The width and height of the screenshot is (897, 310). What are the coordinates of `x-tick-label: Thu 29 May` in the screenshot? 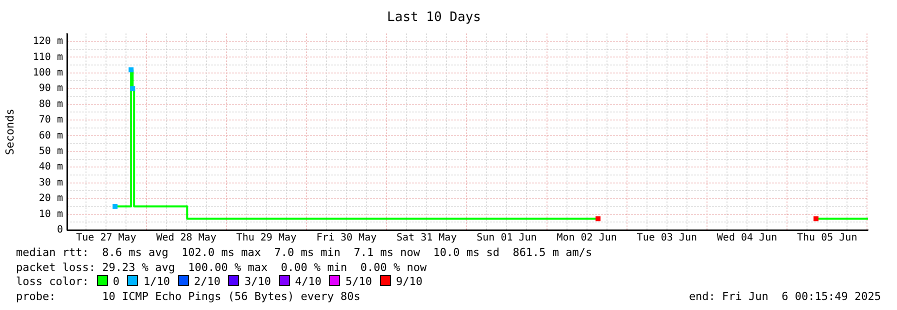 It's located at (266, 238).